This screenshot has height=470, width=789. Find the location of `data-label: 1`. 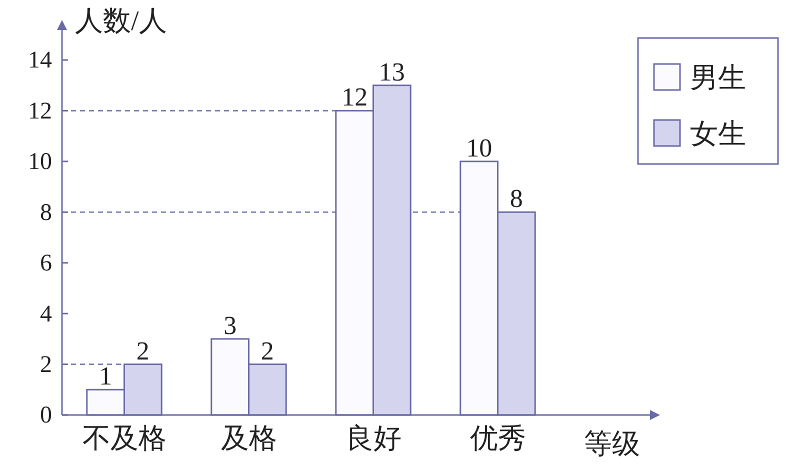

data-label: 1 is located at coordinates (105, 376).